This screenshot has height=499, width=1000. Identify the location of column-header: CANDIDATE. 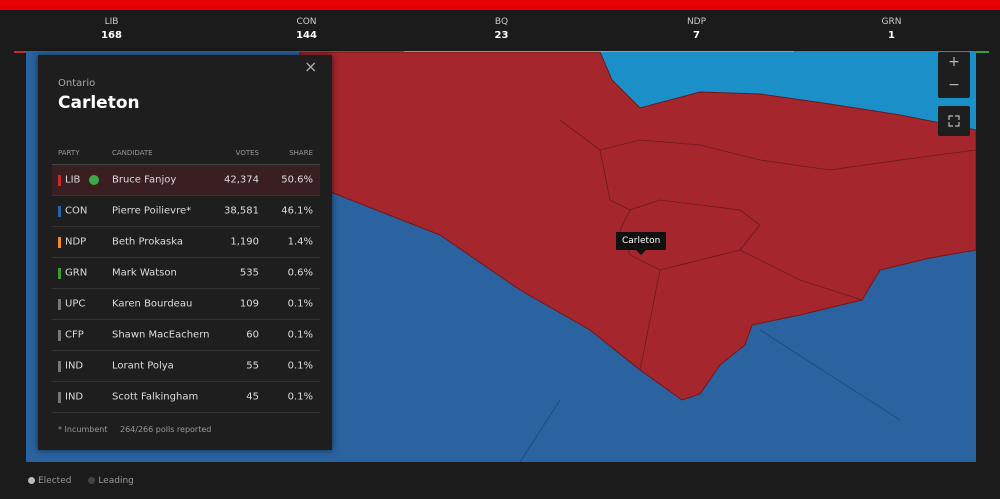
(132, 153).